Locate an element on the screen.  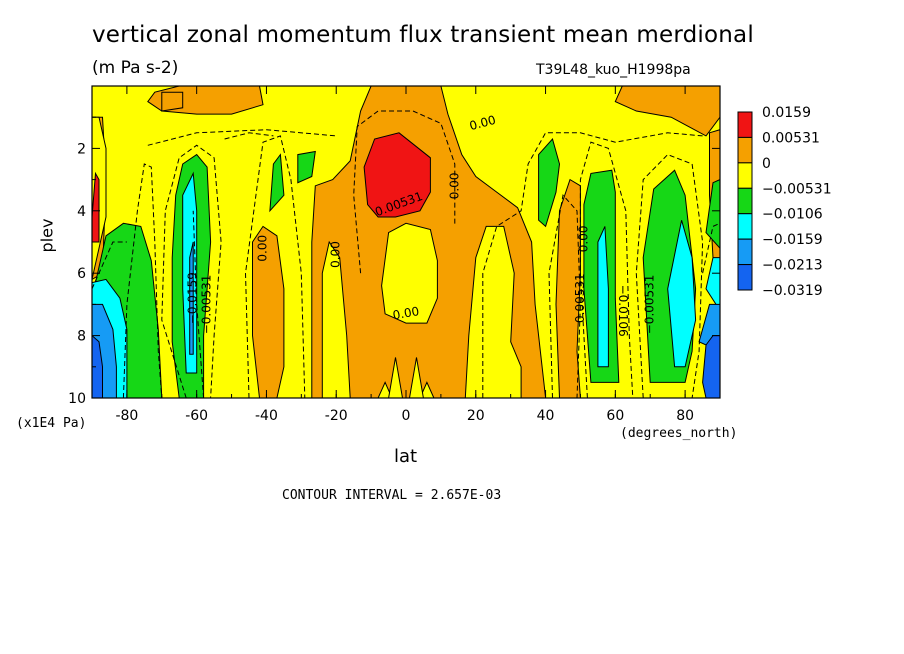
contour-label-5: 0.00 is located at coordinates (262, 248).